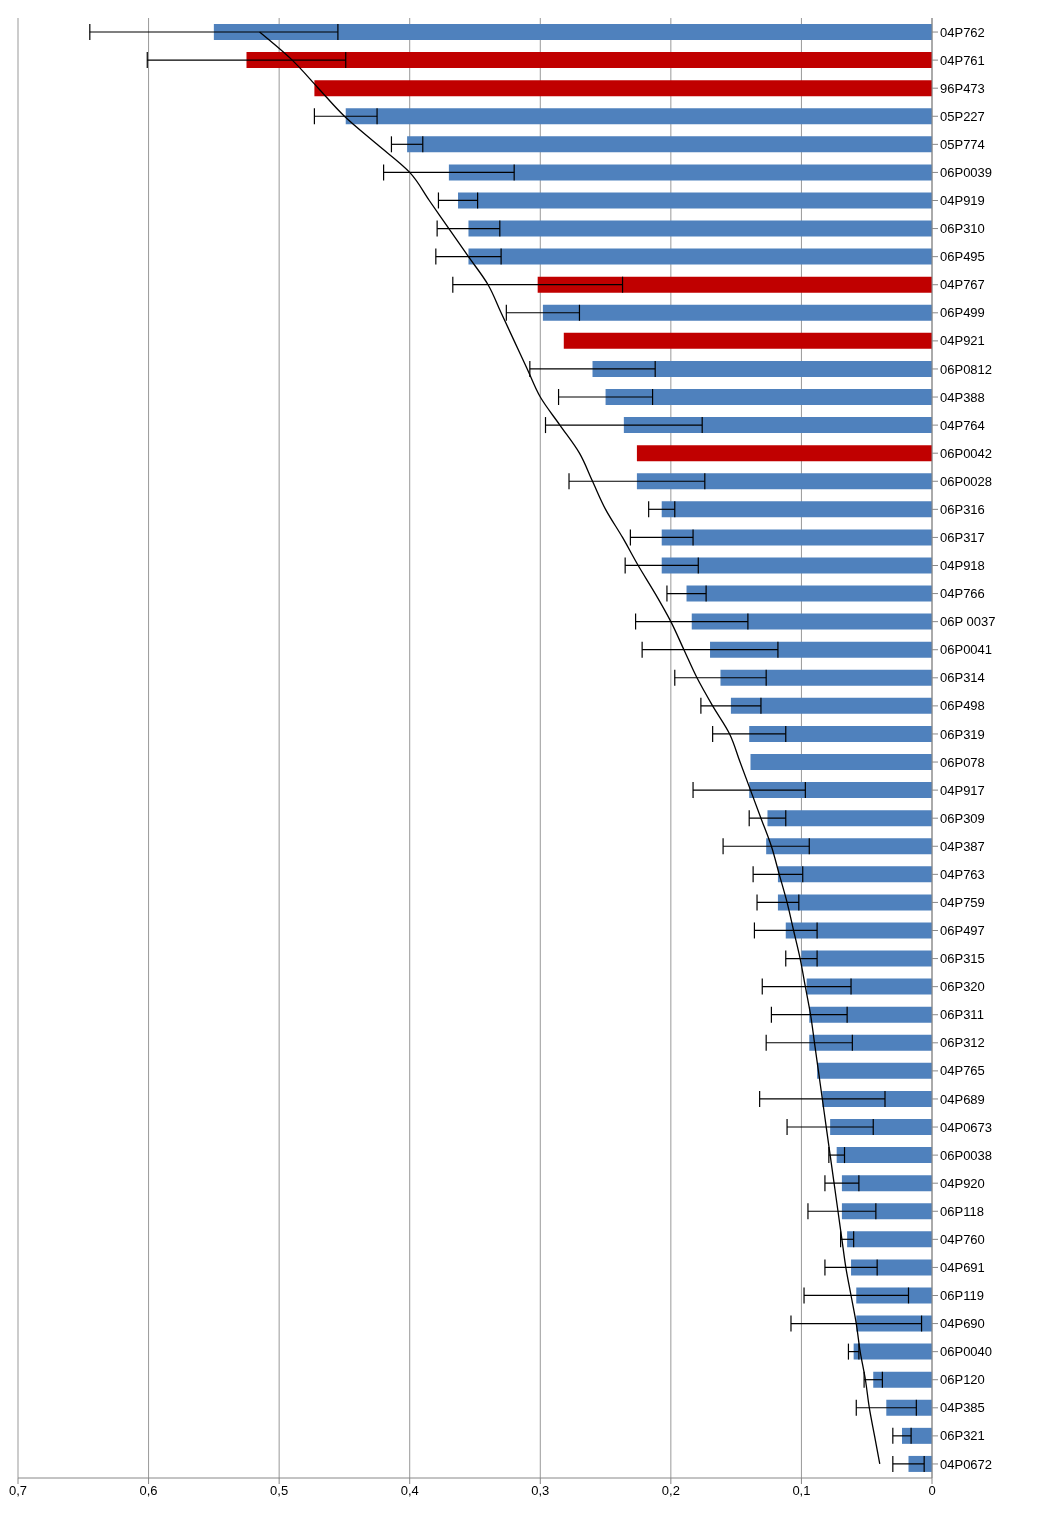 This screenshot has width=1045, height=1530. I want to click on y-tick-label: 05P774, so click(962, 144).